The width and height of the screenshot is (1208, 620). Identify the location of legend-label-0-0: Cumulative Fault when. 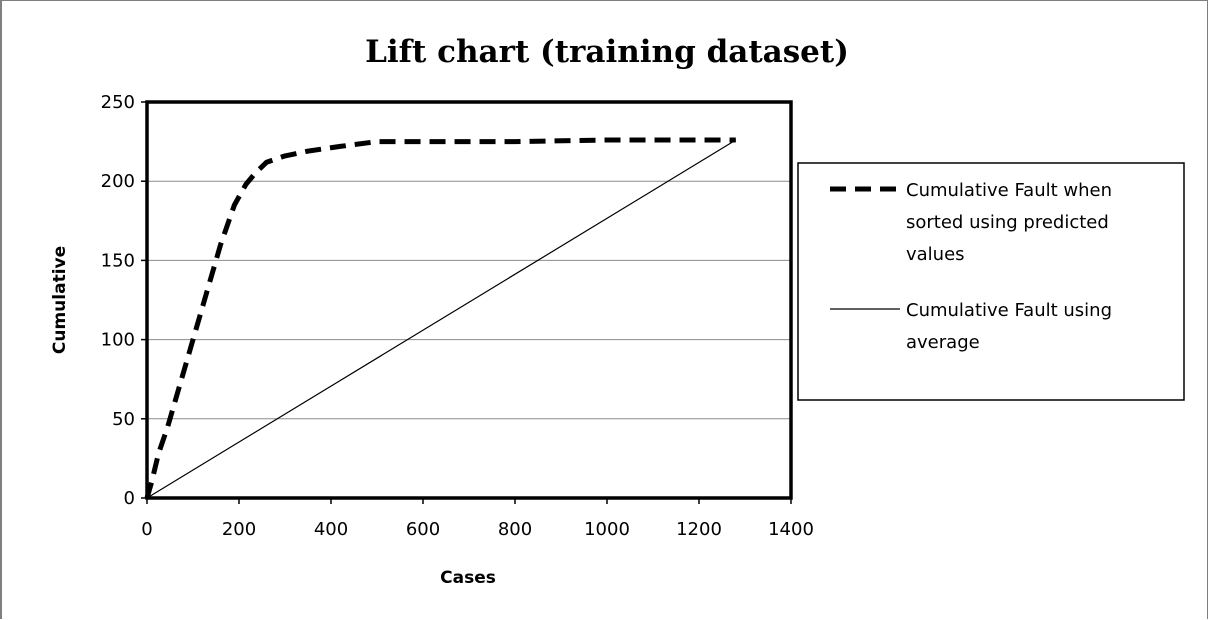
(1009, 190).